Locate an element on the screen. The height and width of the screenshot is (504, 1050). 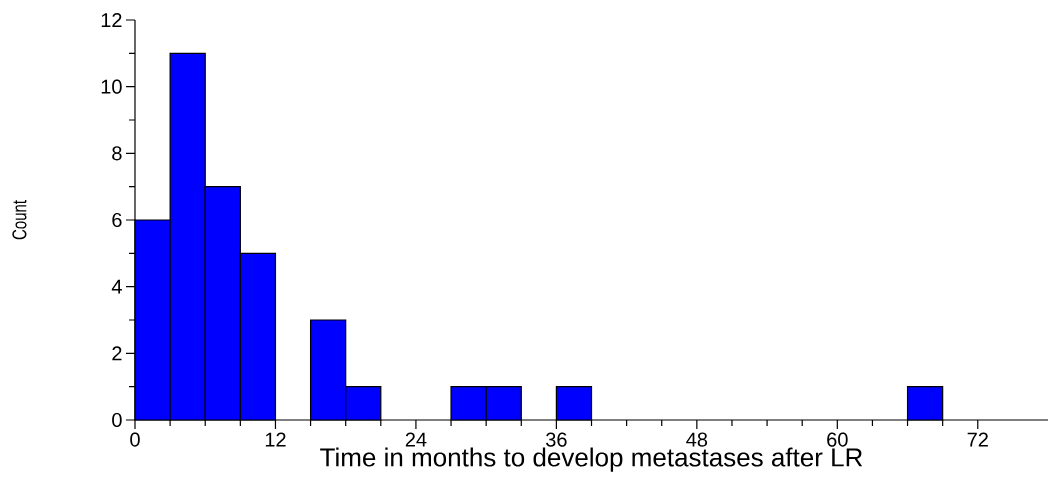
x-tick-label: 60 is located at coordinates (837, 439).